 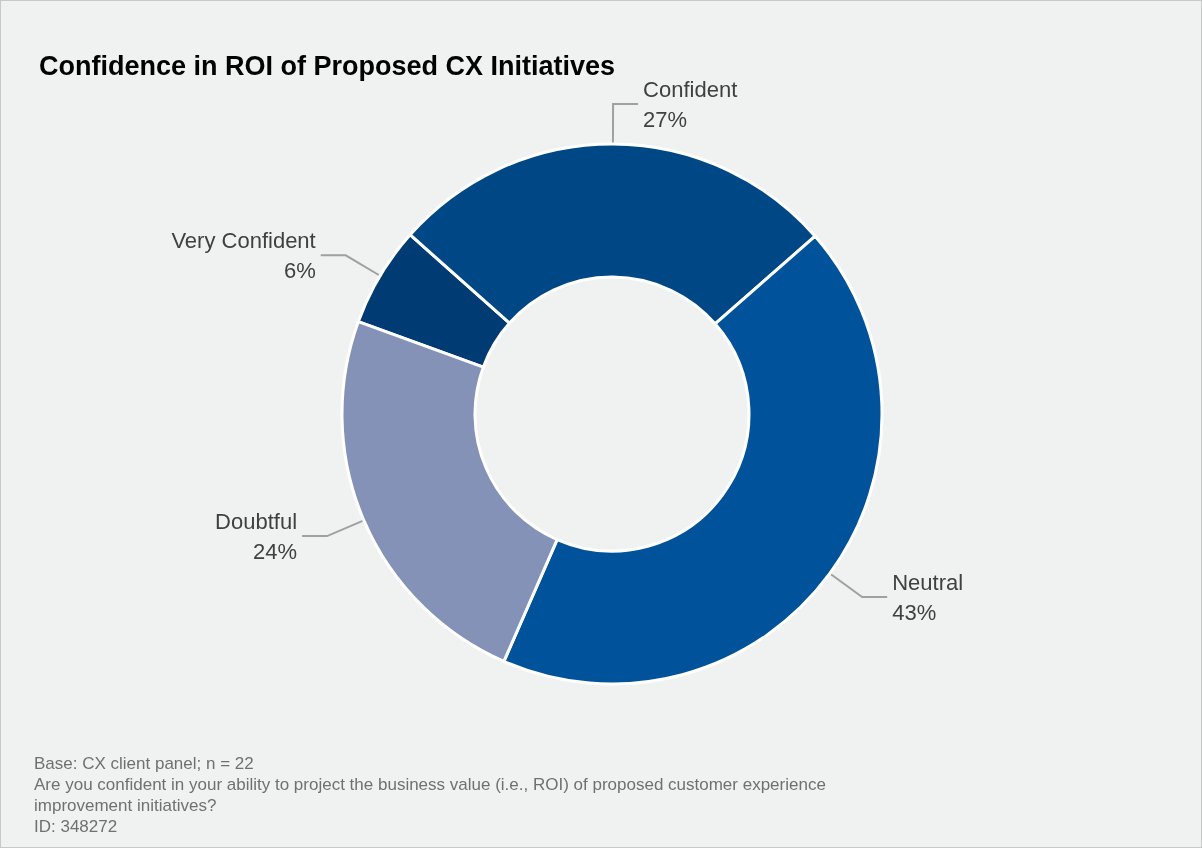 What do you see at coordinates (665, 119) in the screenshot?
I see `data-label: 27%` at bounding box center [665, 119].